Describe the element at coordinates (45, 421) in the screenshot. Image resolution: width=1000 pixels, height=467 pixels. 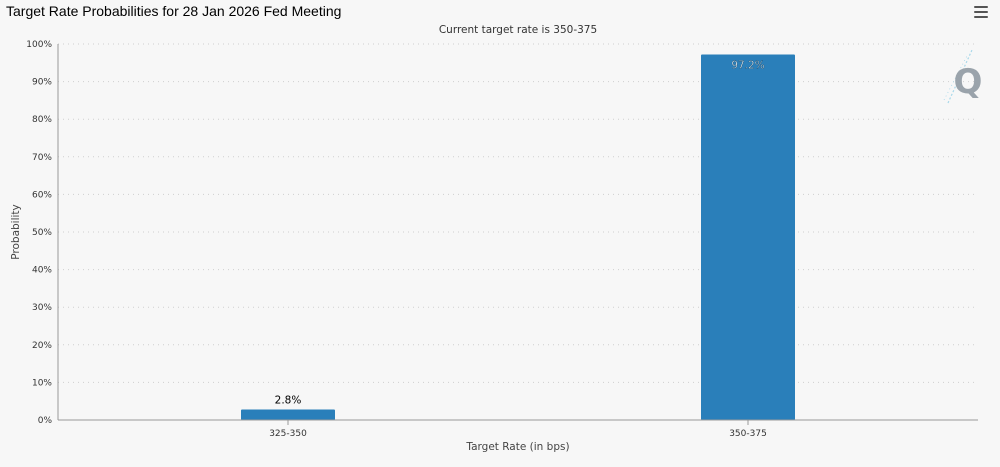
I see `y-tick-label: 0%` at that location.